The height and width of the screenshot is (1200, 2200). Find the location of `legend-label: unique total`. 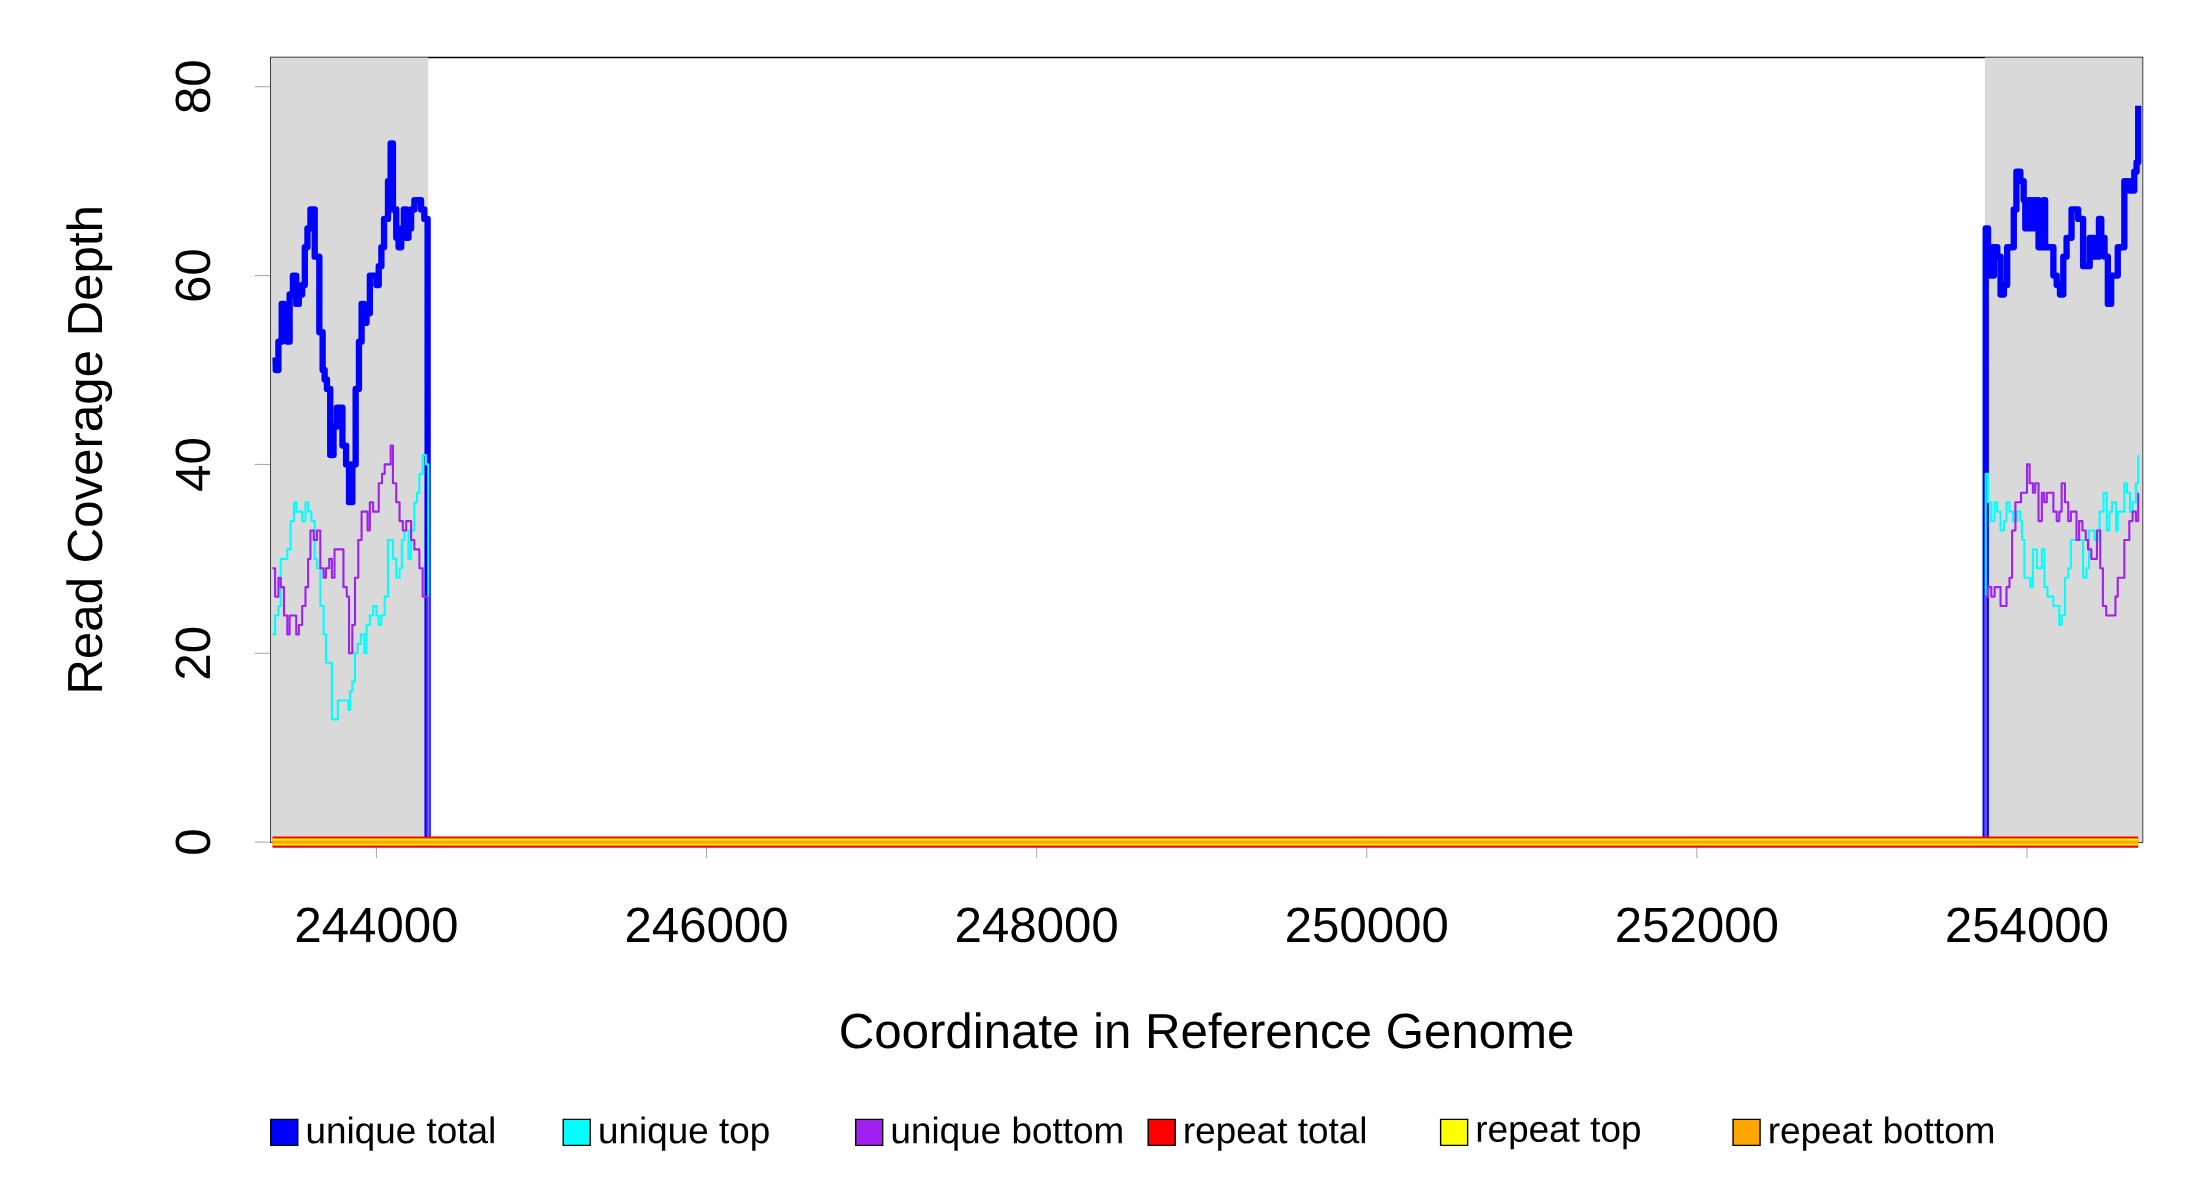

legend-label: unique total is located at coordinates (400, 1133).